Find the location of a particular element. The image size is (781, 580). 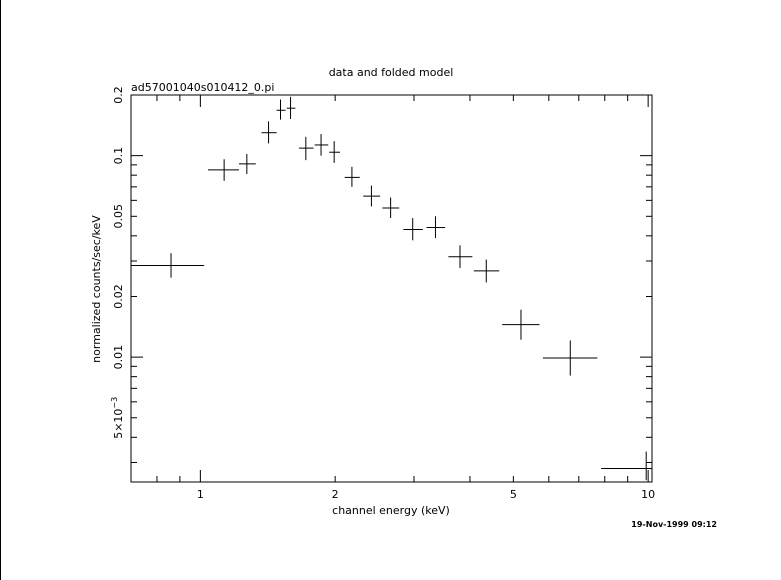

y-tick-label: 0.1 is located at coordinates (118, 156).